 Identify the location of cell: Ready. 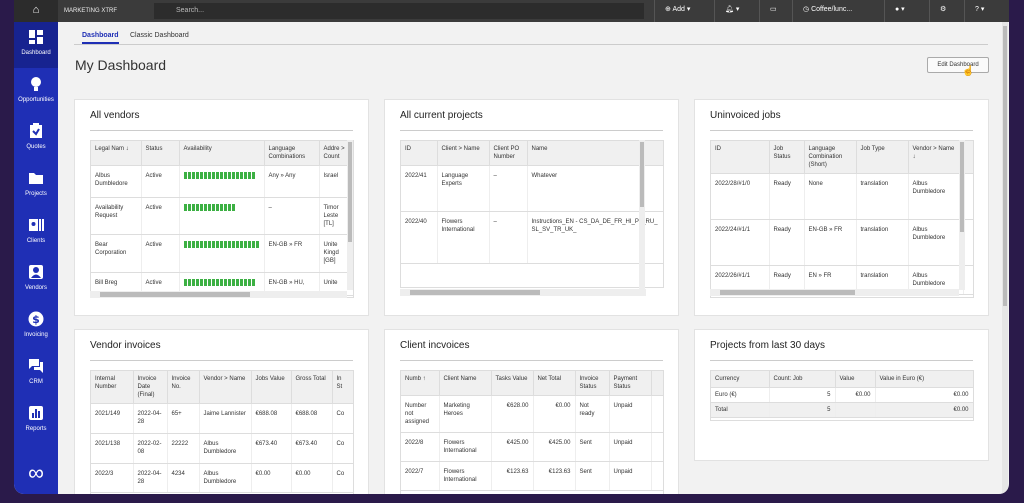
(787, 242).